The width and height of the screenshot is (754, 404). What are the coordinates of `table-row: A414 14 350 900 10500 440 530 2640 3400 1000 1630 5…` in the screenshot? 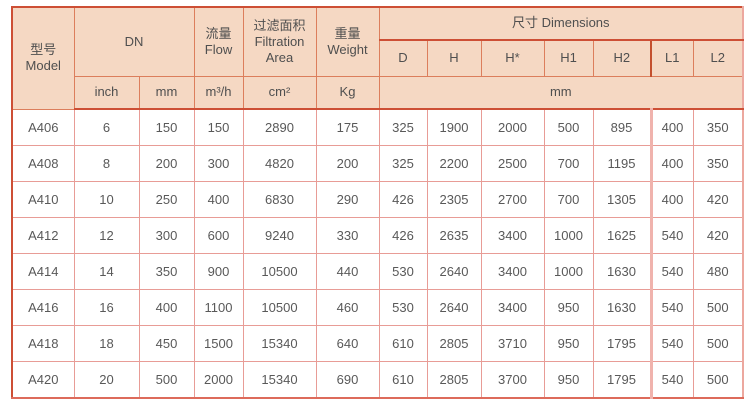 It's located at (377, 271).